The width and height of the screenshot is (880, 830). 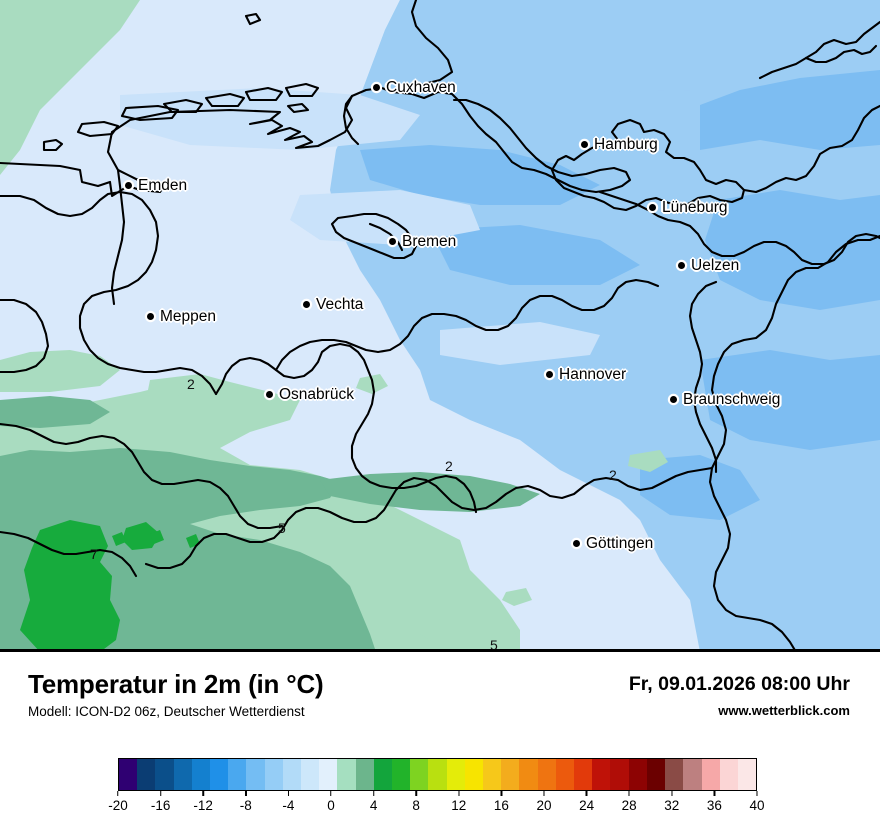 I want to click on colorbar-tick-label: 4, so click(x=373, y=805).